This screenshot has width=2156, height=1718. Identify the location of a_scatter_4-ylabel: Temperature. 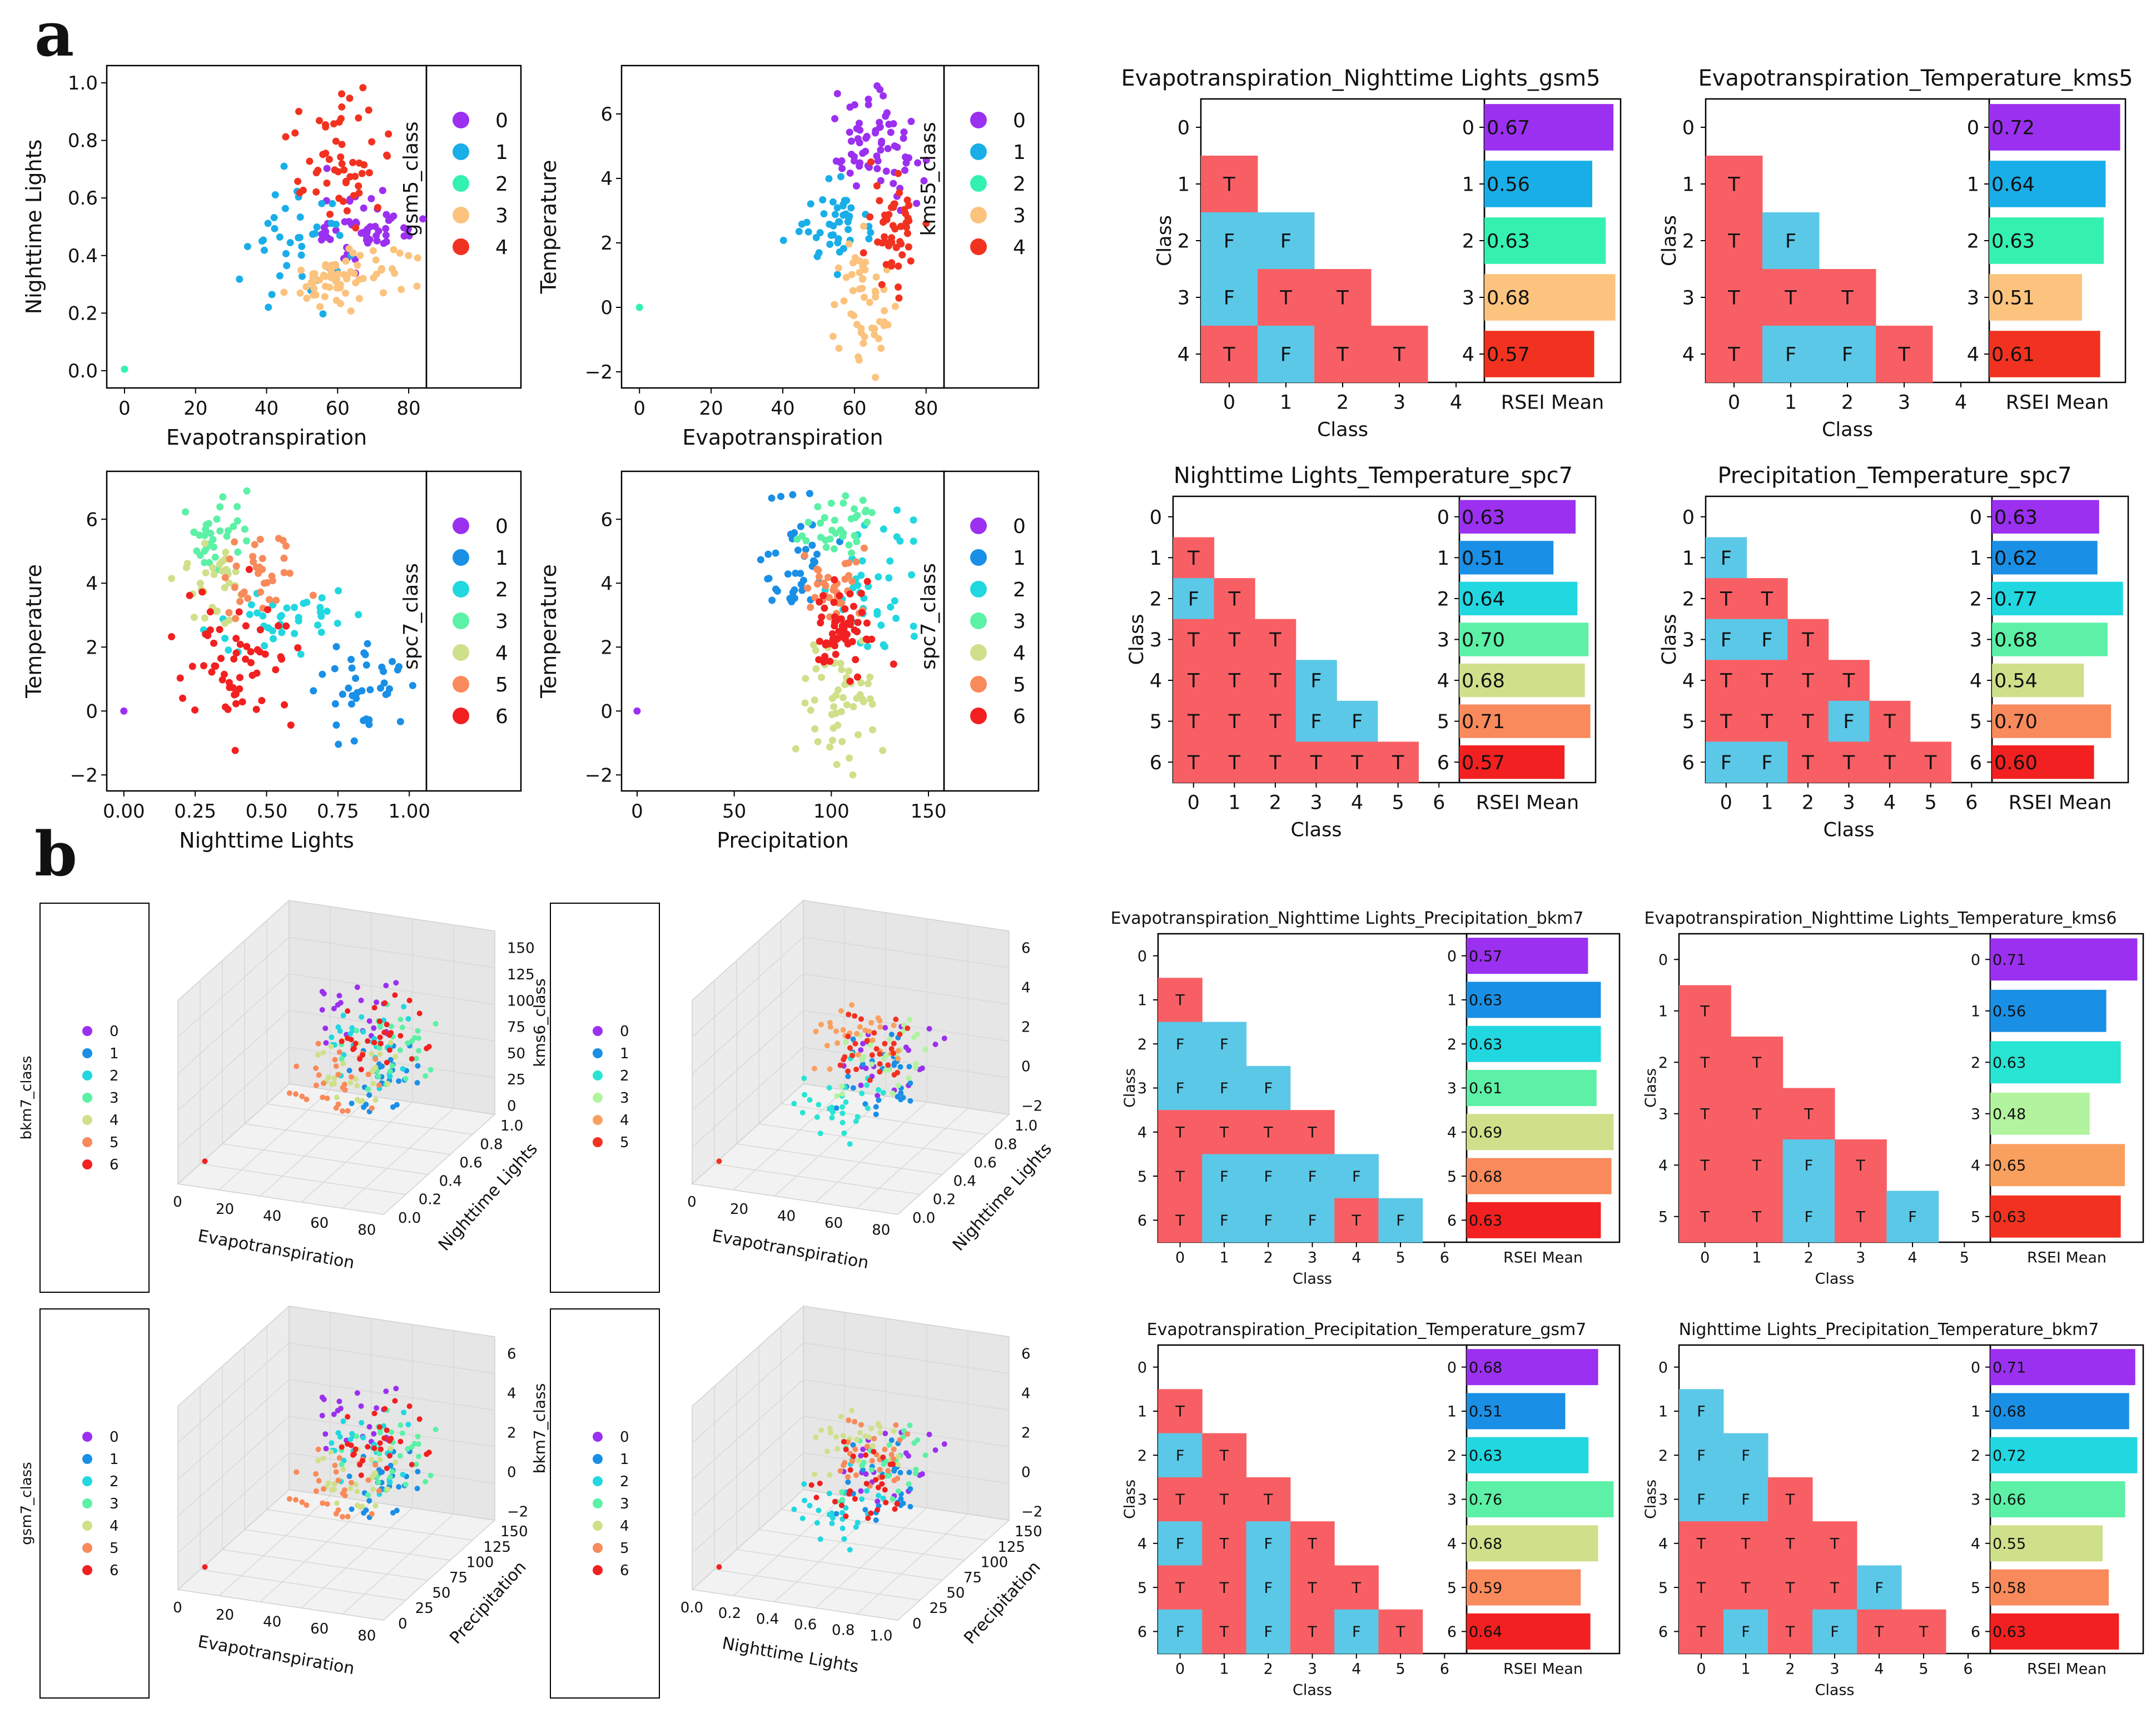
(548, 631).